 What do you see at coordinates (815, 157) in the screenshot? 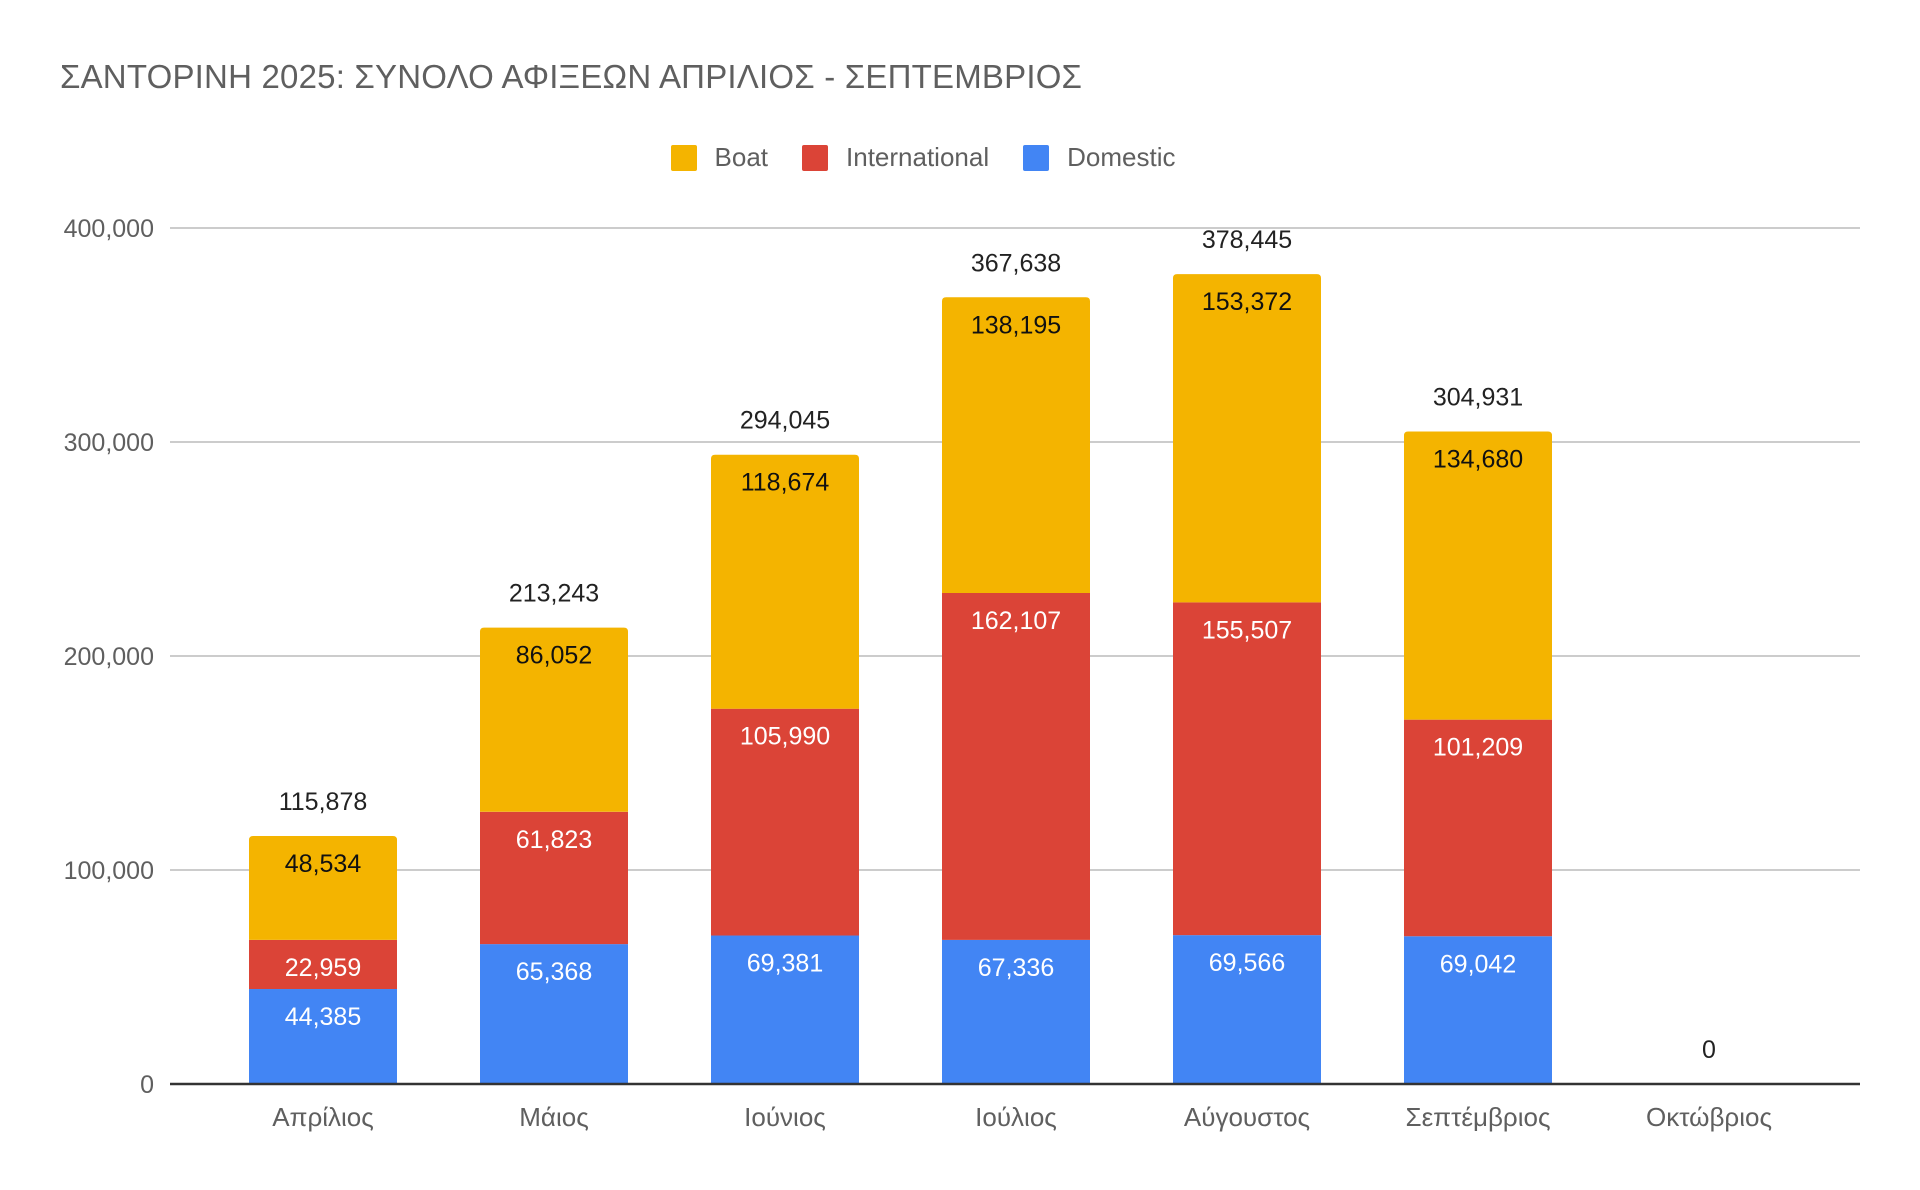
I see `legend-swatch-international` at bounding box center [815, 157].